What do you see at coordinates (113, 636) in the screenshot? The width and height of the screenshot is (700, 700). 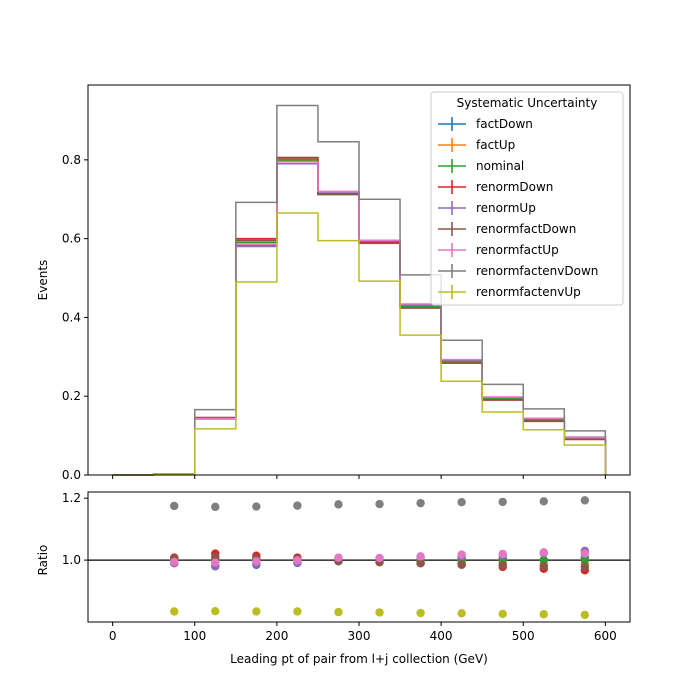 I see `x-tick-label: 0` at bounding box center [113, 636].